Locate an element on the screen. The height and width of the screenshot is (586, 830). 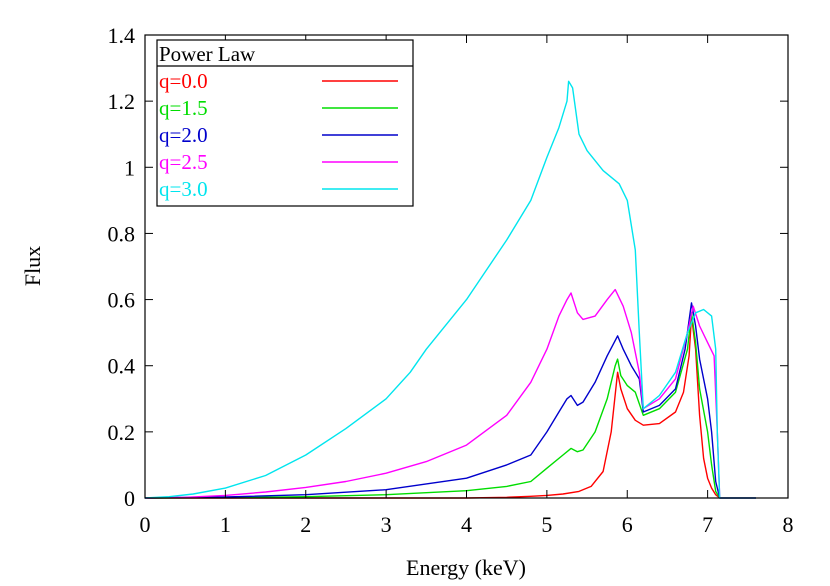
x-tick-label: 3 is located at coordinates (386, 524).